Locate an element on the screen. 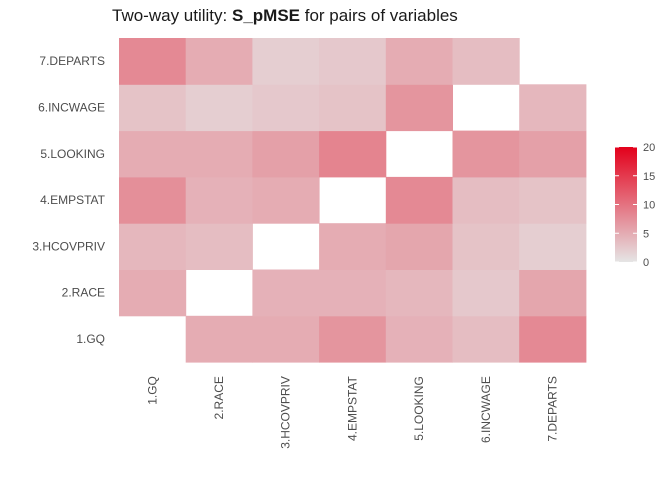  heatmap-cell-4-empstat-2-race is located at coordinates (353, 293).